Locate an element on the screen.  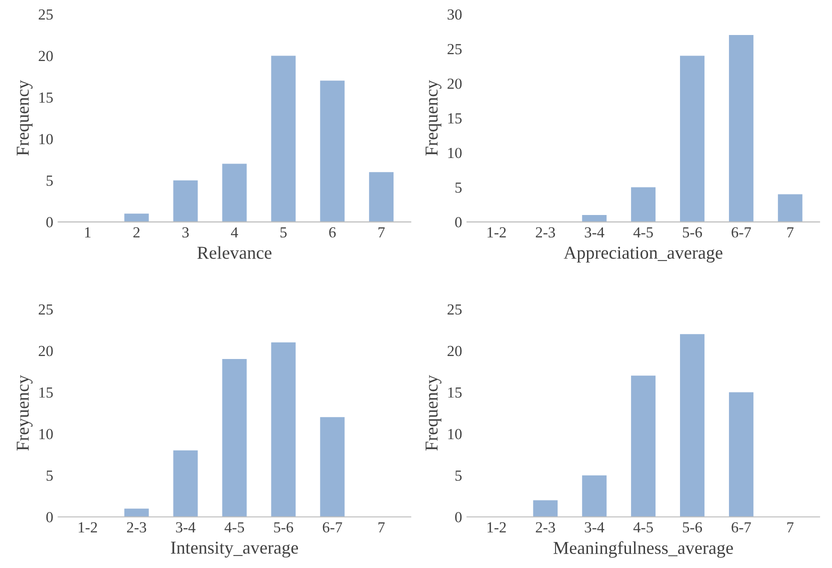
x-tick-label: 5 is located at coordinates (283, 232).